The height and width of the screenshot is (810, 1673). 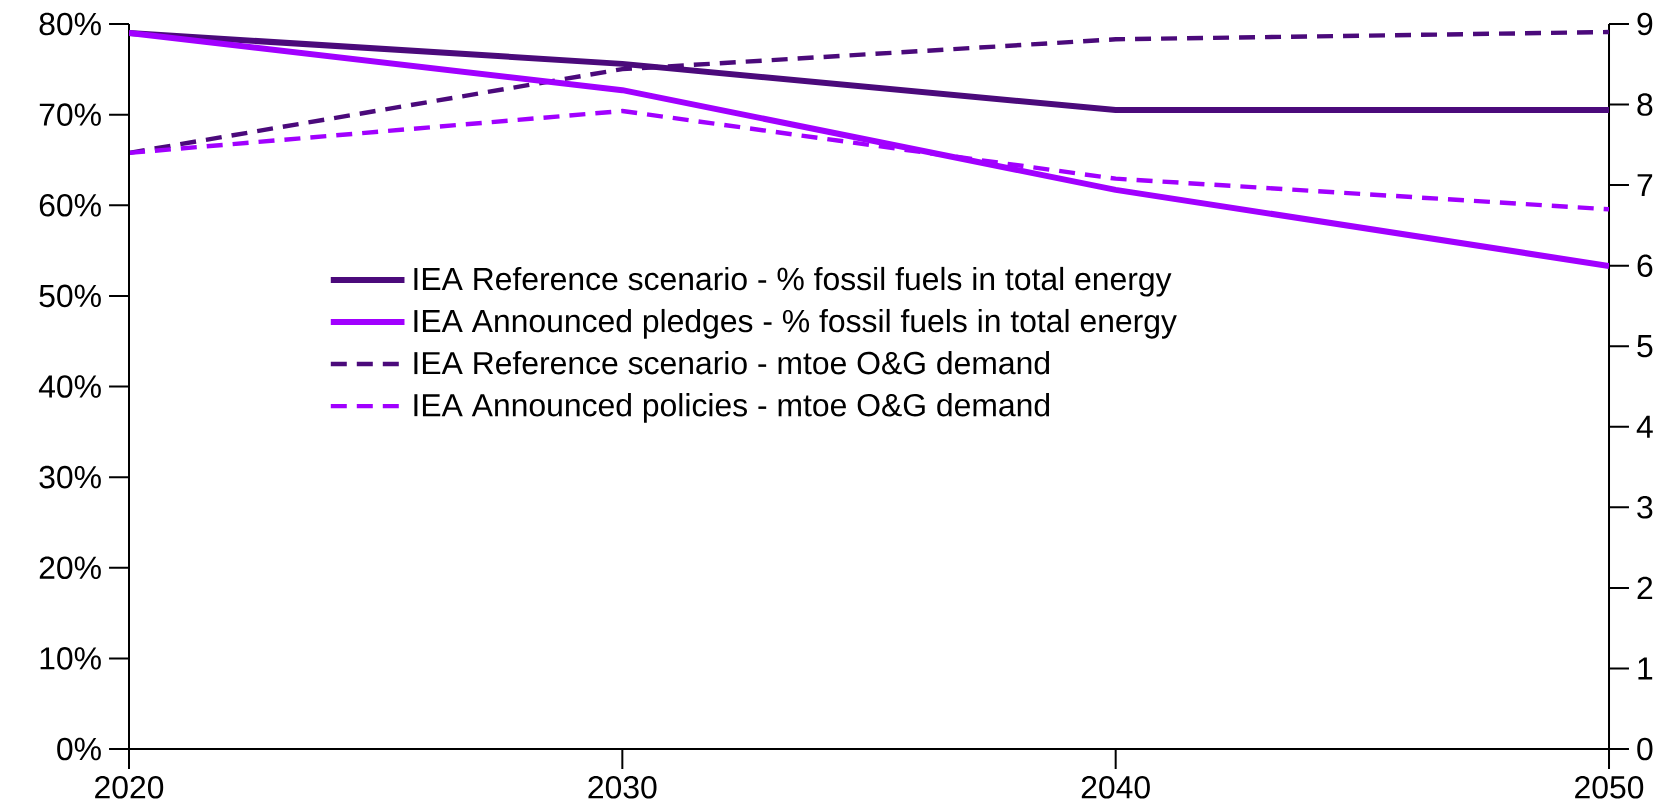 What do you see at coordinates (70, 658) in the screenshot?
I see `y-tick-label: 10%` at bounding box center [70, 658].